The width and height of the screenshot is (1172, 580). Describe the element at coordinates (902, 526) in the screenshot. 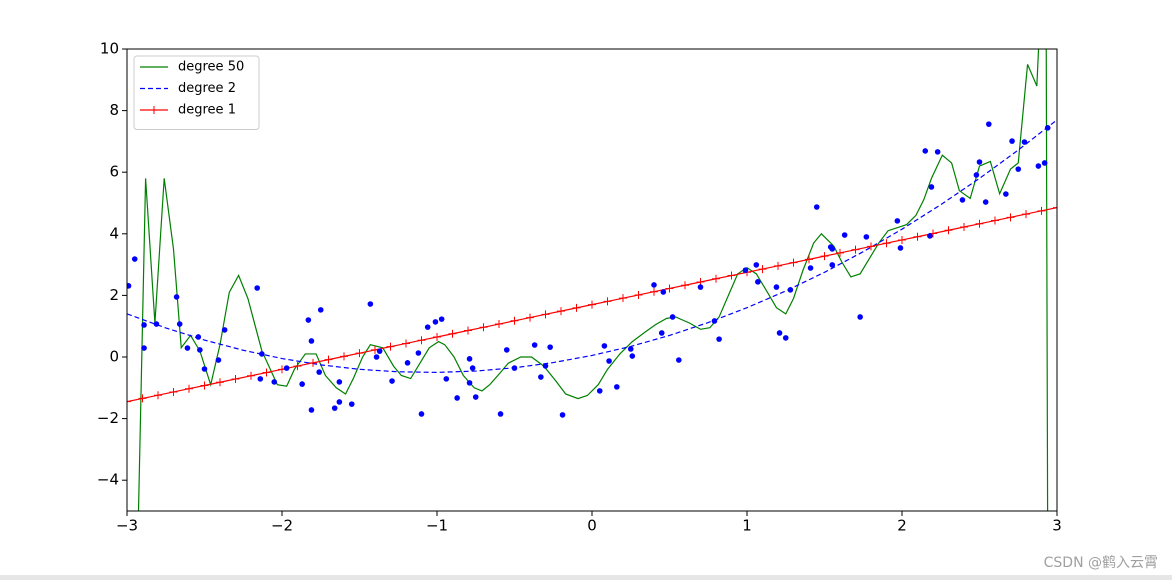

I see `x-tick-label: 2` at that location.